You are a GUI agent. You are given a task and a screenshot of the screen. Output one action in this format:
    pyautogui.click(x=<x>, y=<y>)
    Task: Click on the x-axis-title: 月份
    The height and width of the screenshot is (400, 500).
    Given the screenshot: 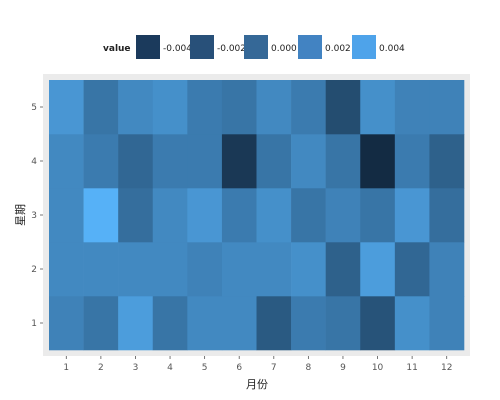 What is the action you would take?
    pyautogui.click(x=257, y=384)
    